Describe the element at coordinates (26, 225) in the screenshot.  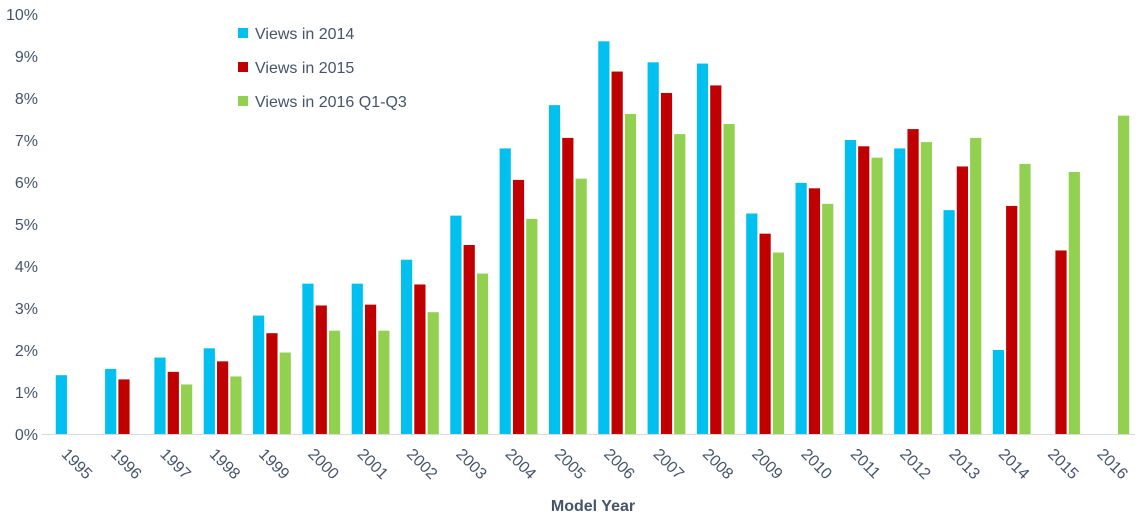
I see `y-tick-label: 5%` at that location.